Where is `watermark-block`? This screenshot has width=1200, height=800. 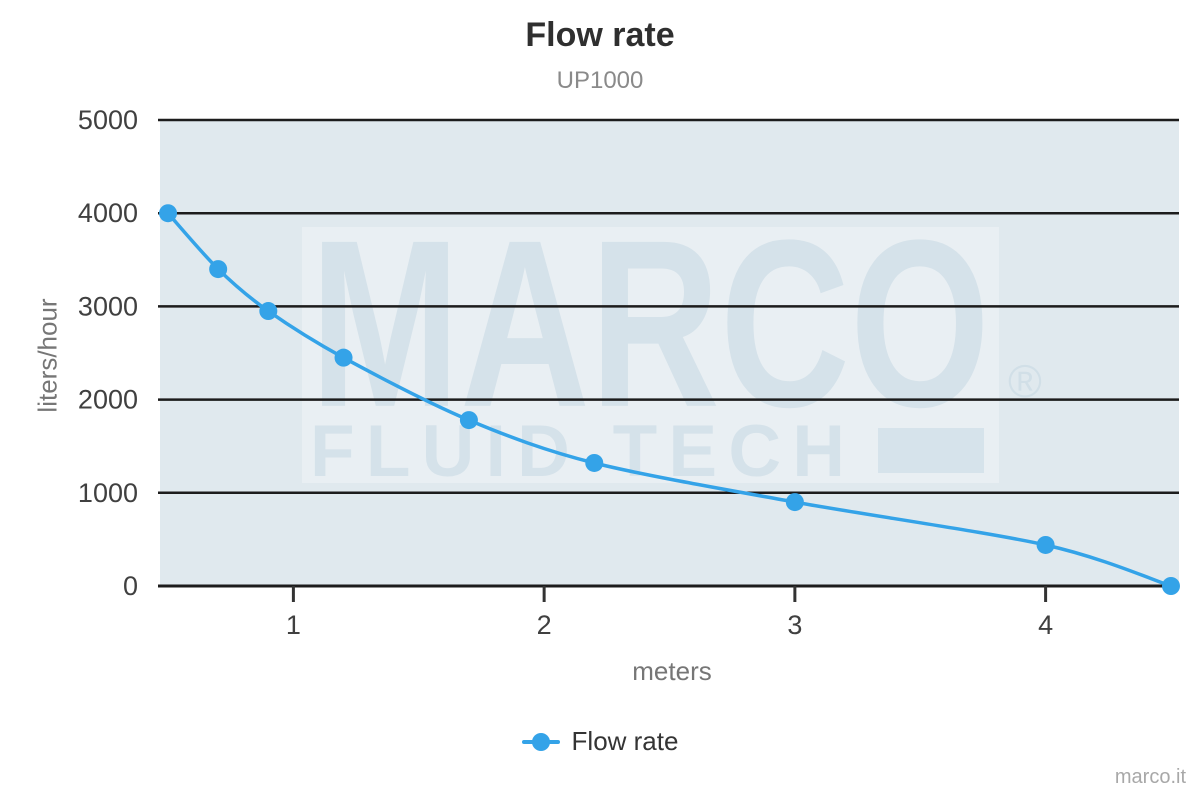
watermark-block is located at coordinates (931, 450).